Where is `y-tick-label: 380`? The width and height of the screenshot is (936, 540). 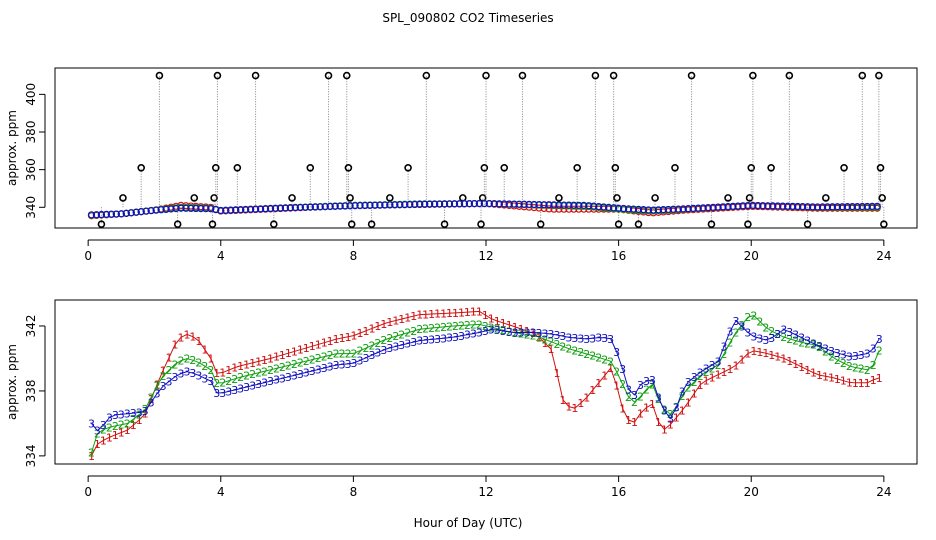
y-tick-label: 380 is located at coordinates (31, 132).